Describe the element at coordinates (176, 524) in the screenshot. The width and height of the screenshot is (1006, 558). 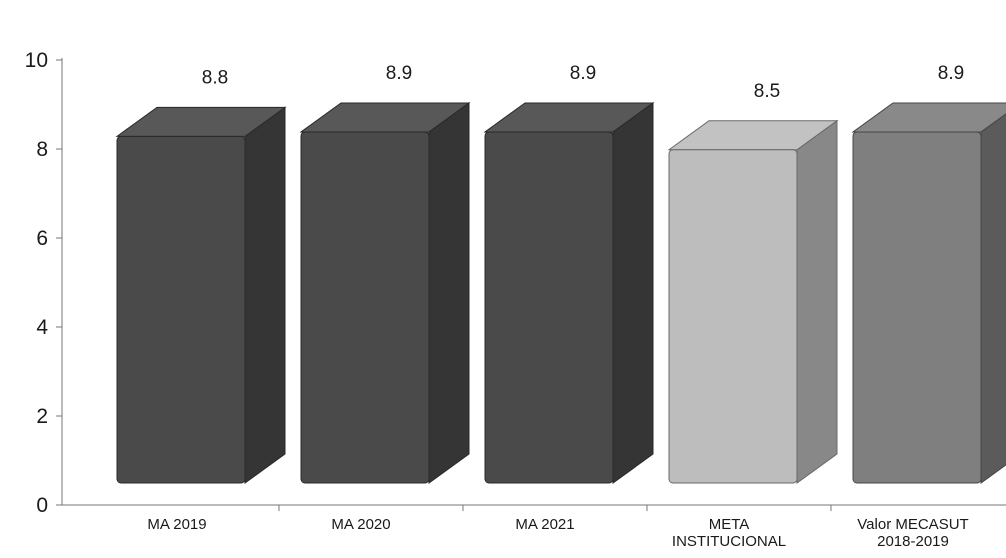
I see `category-label: MA 2019` at that location.